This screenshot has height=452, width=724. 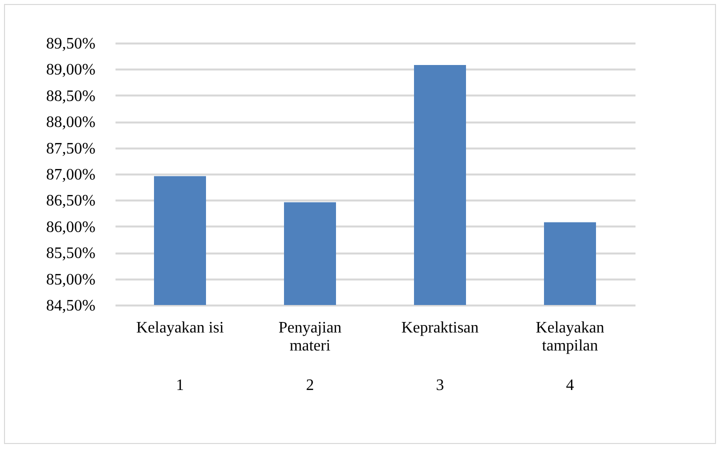 I want to click on y-tick-label: 86,00%, so click(x=71, y=227).